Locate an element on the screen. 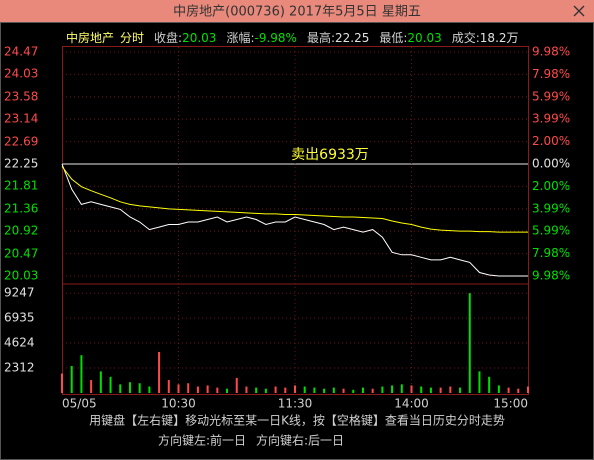  x-tick-label: 05/05 is located at coordinates (79, 404).